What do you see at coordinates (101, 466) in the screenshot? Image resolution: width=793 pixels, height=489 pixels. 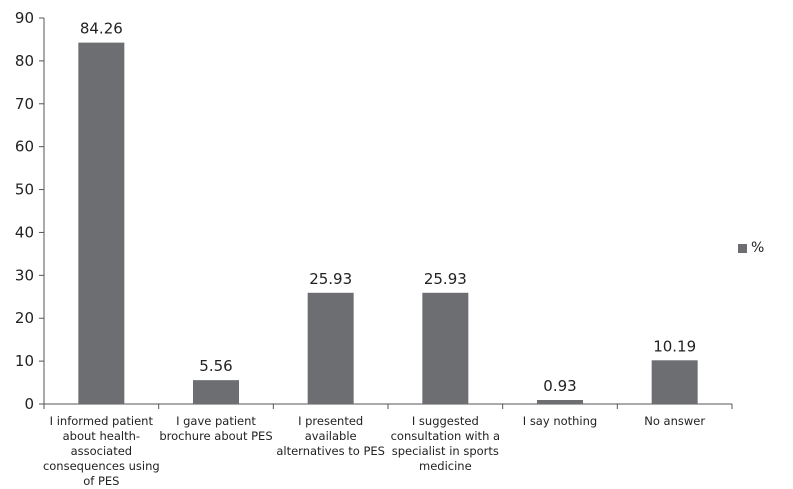 I see `x-tick-label-line: consequences using` at bounding box center [101, 466].